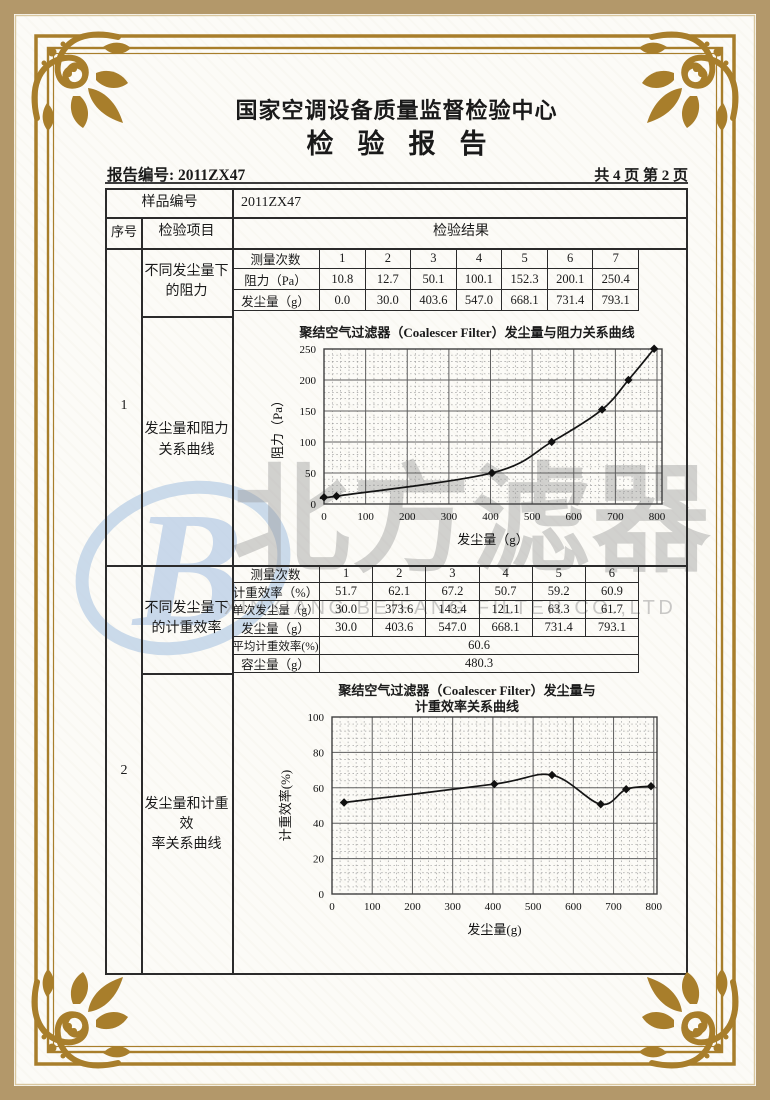 Image resolution: width=770 pixels, height=1100 pixels. I want to click on avg-efficiency-value: 60.6, so click(479, 646).